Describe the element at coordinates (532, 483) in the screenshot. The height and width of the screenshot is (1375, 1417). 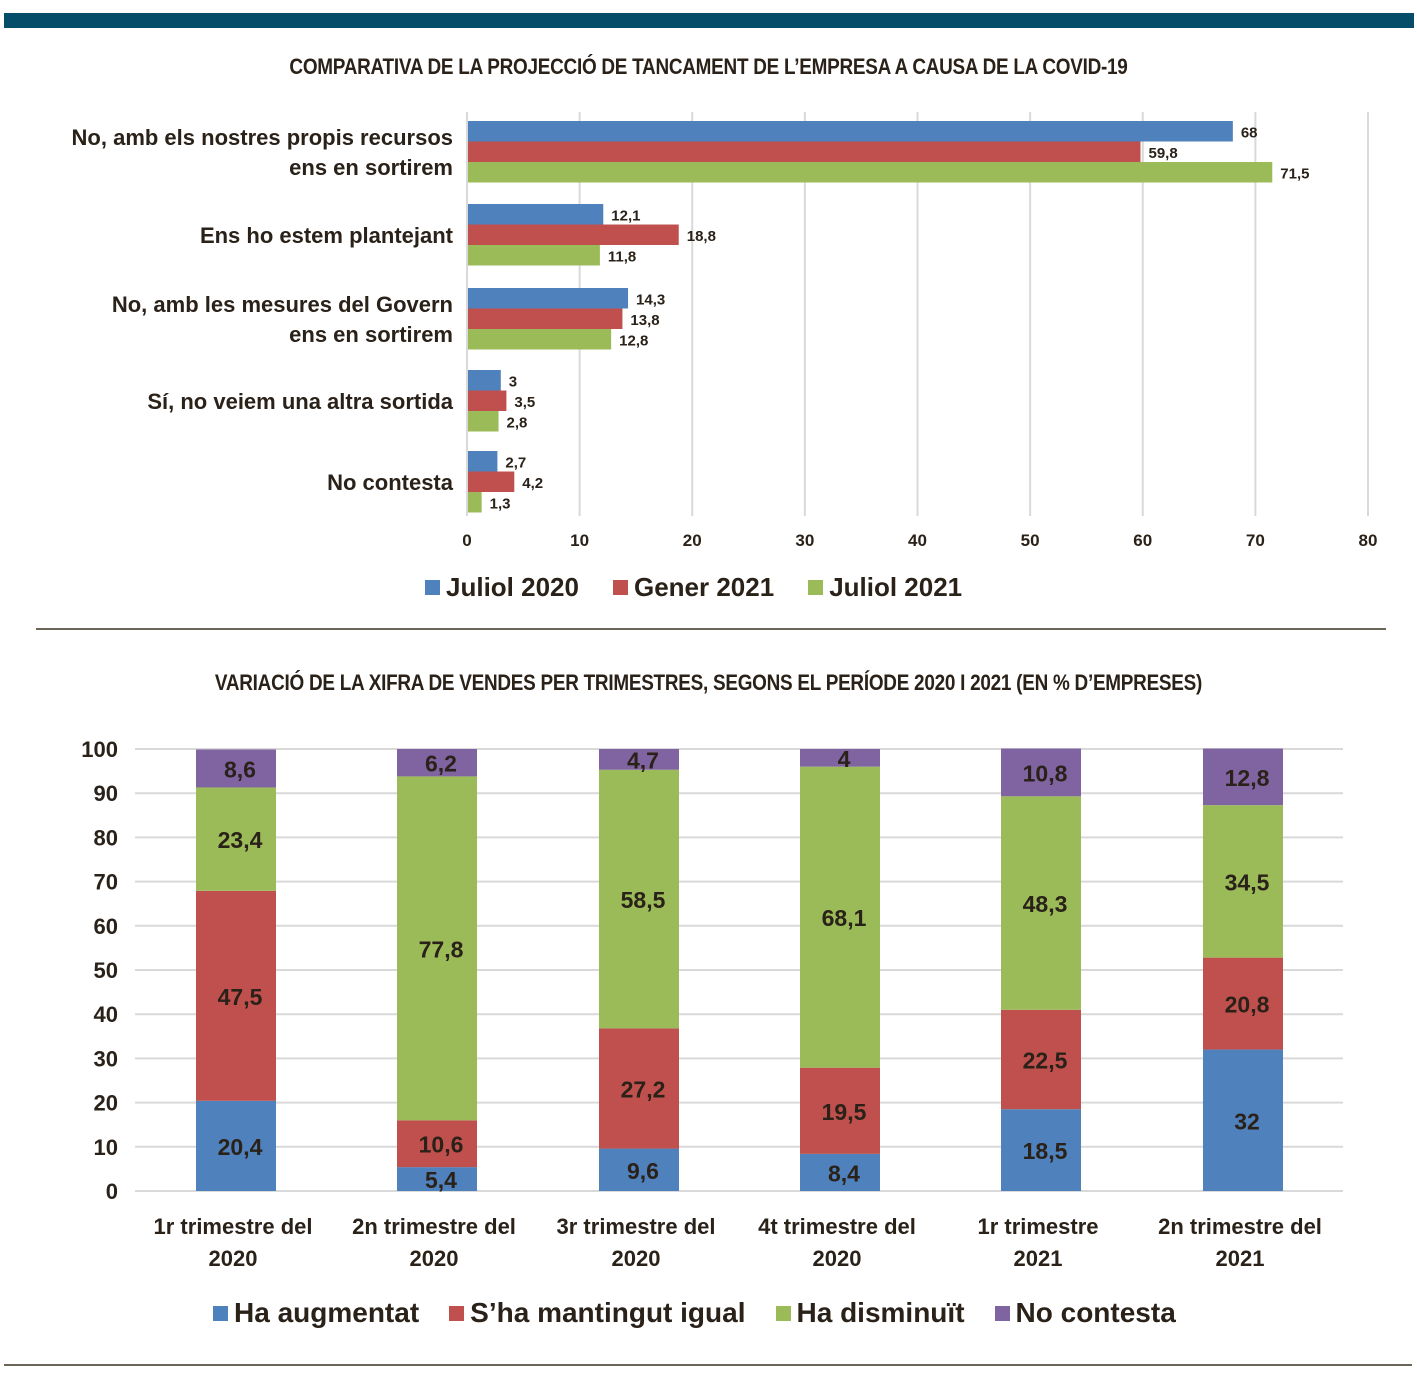
I see `data-label: 4,2` at that location.